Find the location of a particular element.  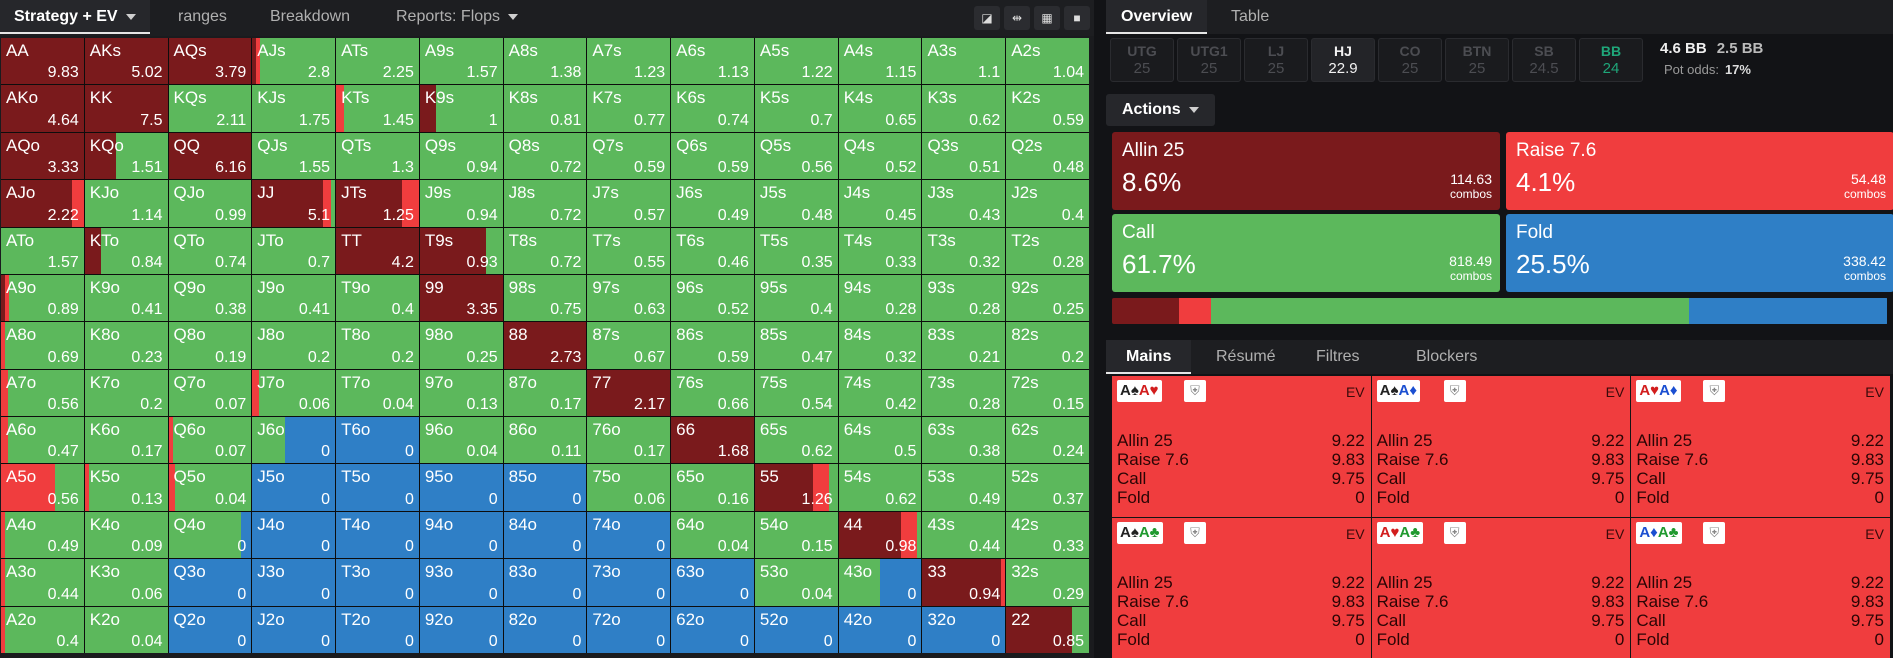

hand-cell-63s: 63s 0.38 is located at coordinates (964, 440).